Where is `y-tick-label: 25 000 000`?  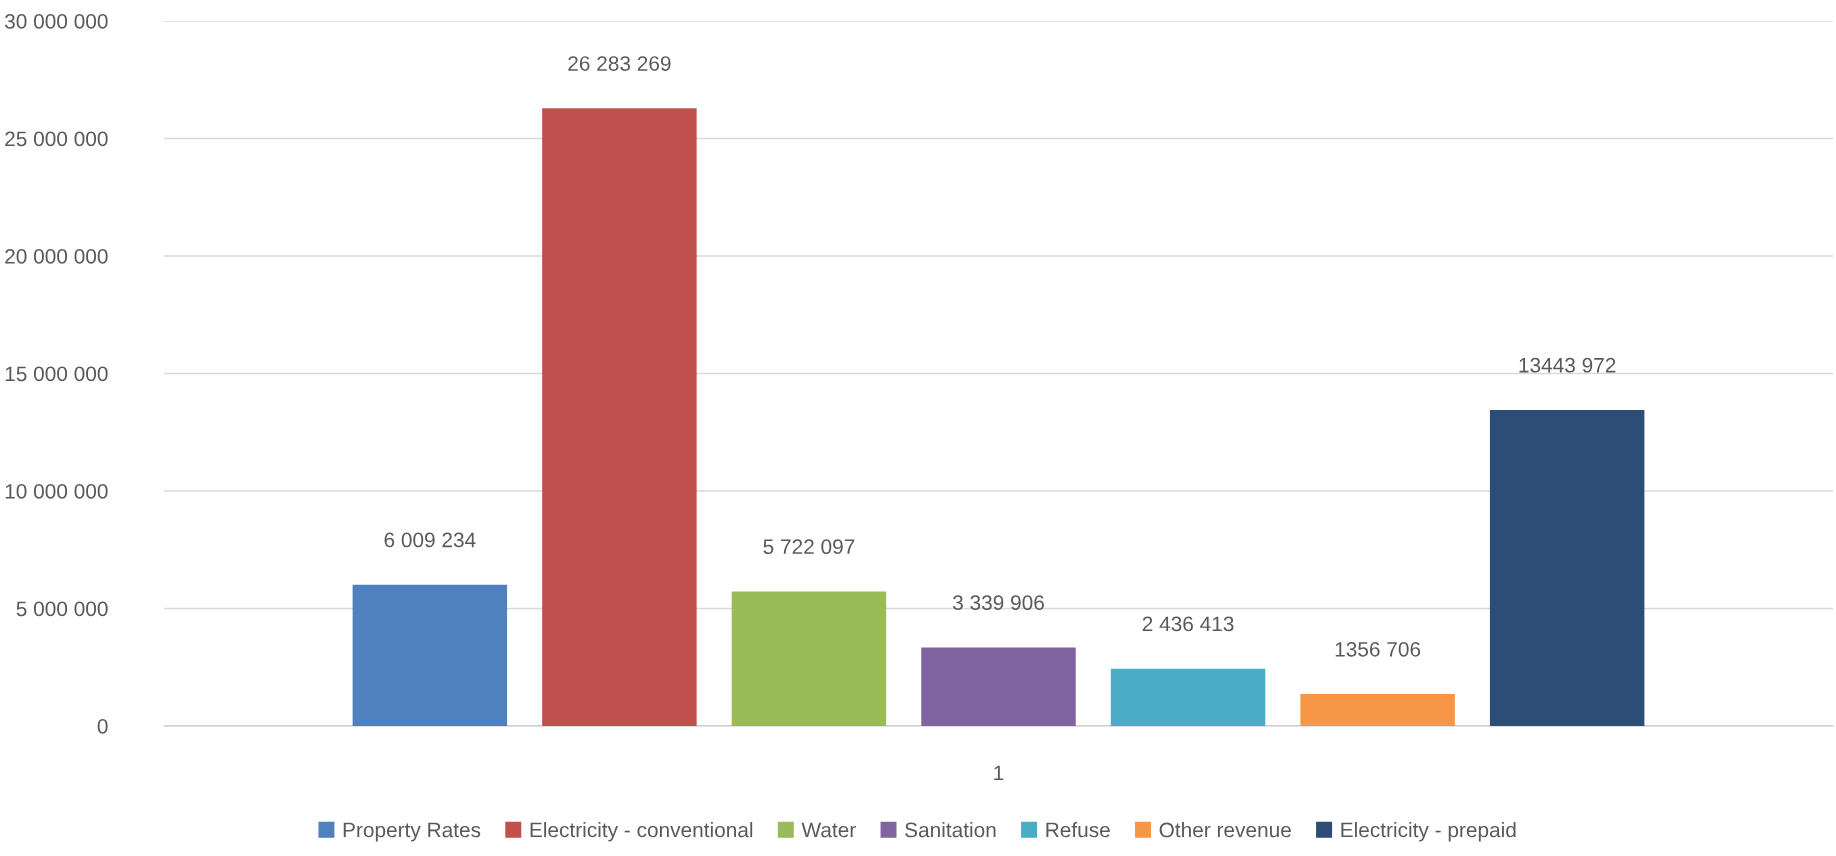
y-tick-label: 25 000 000 is located at coordinates (56, 139).